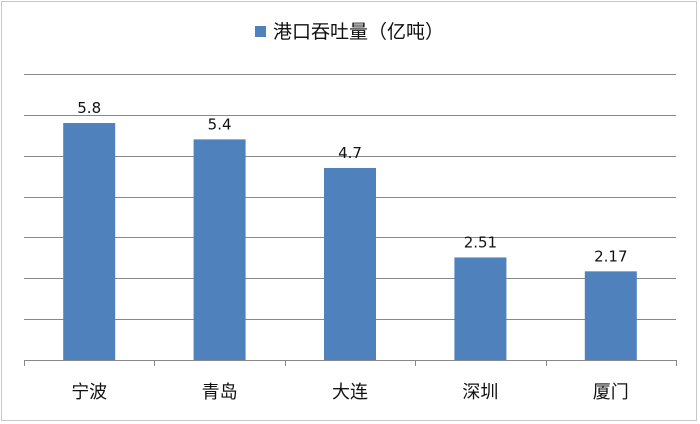 Image resolution: width=700 pixels, height=424 pixels. I want to click on legend-label: 港口吞吐量（亿吨）, so click(358, 32).